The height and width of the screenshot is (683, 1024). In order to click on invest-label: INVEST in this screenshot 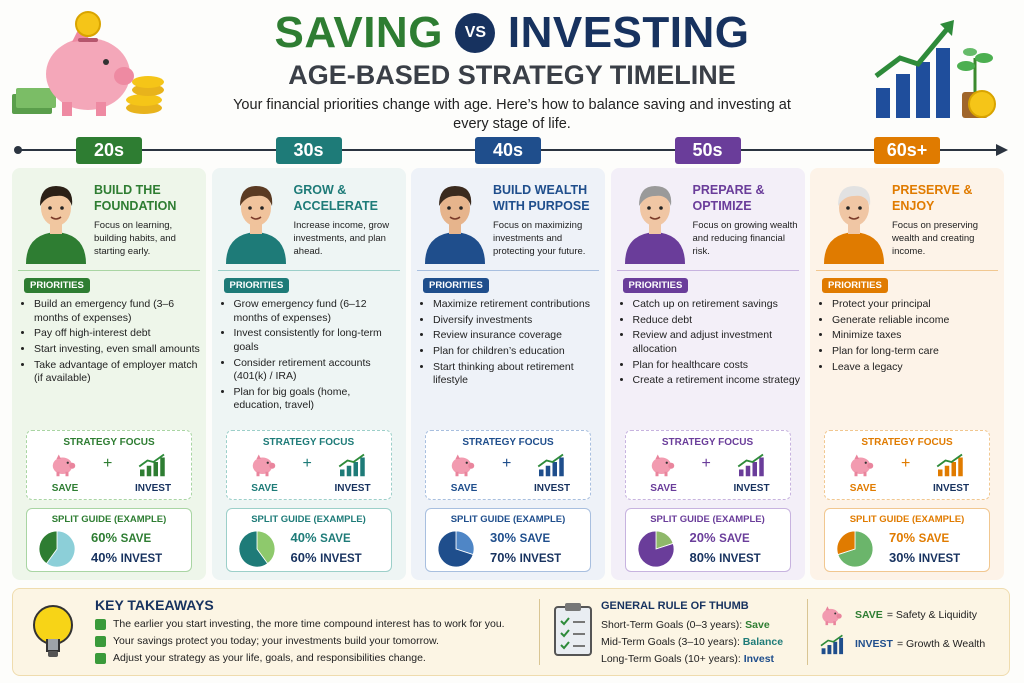, I will do `click(153, 488)`.